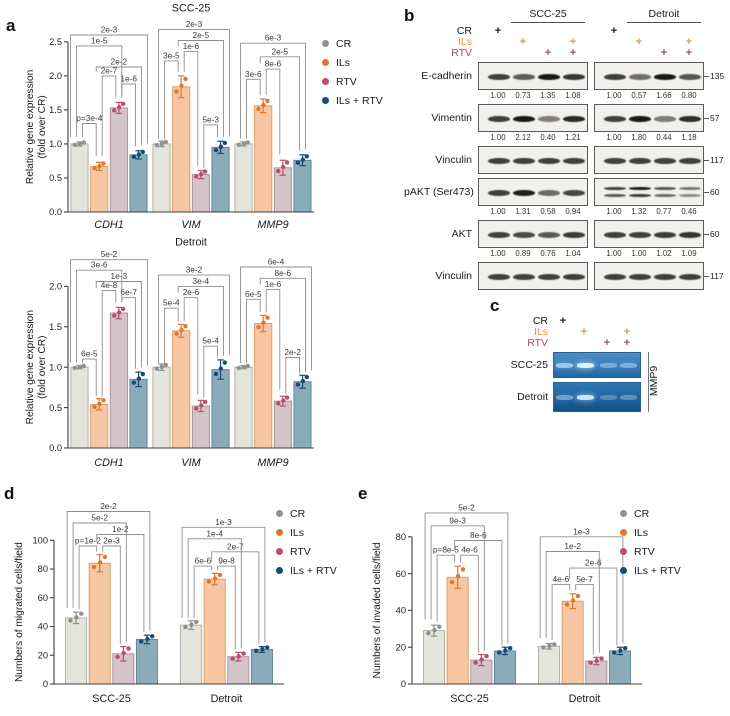  I want to click on y-tick-label: 80, so click(43, 569).